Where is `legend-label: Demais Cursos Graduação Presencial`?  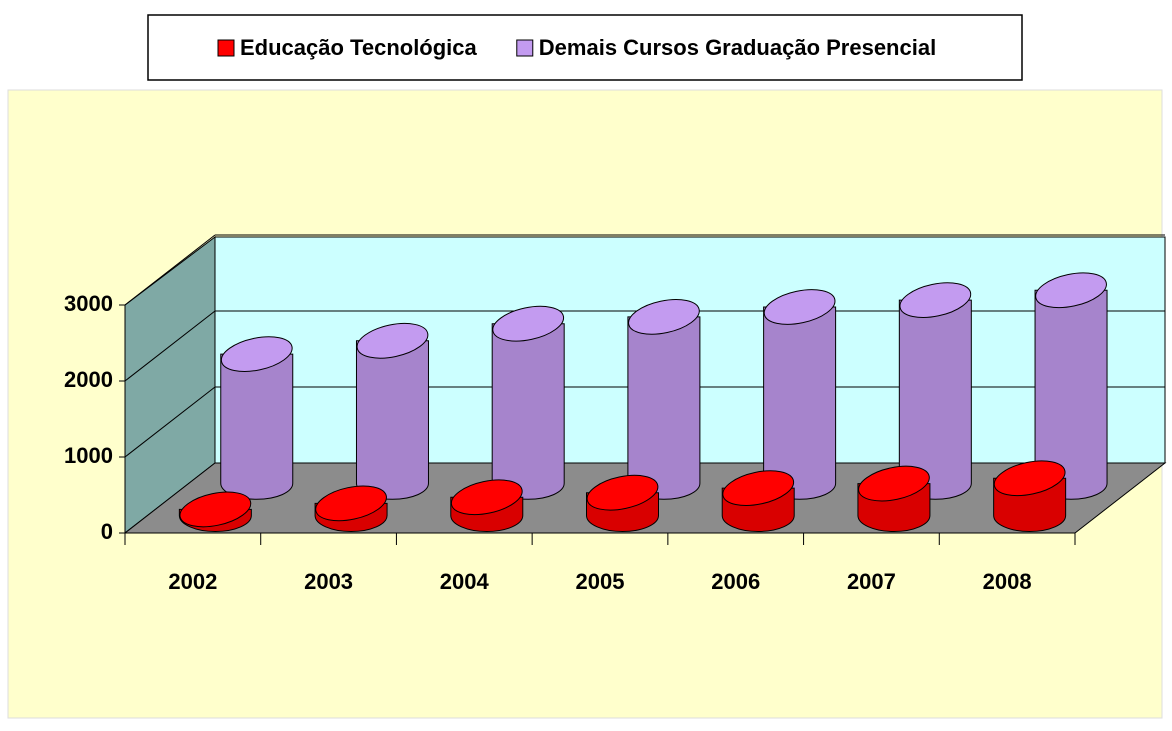 legend-label: Demais Cursos Graduação Presencial is located at coordinates (737, 47).